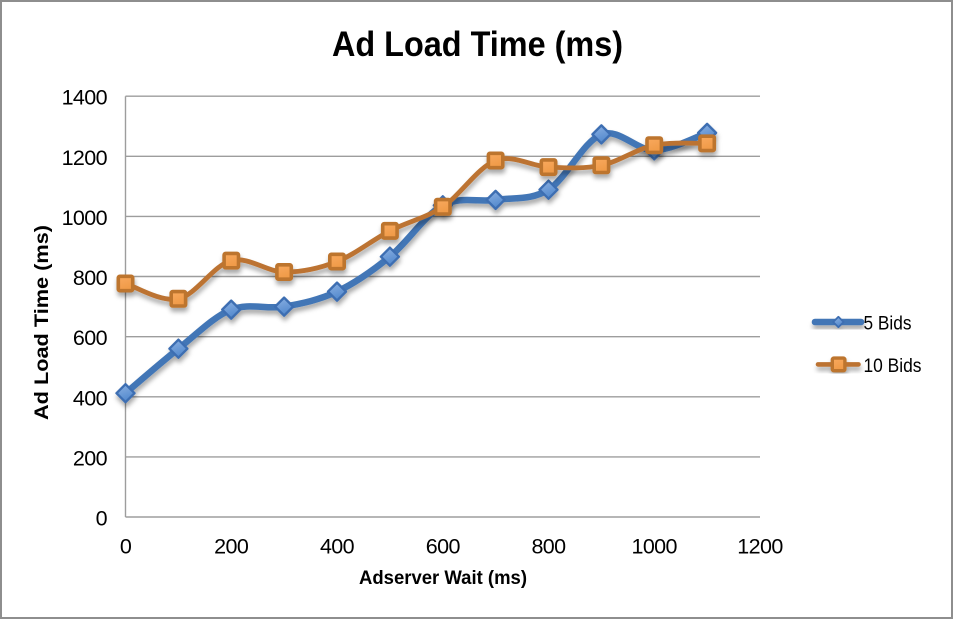  I want to click on svg-text: Adserver Wait (ms), so click(443, 578).